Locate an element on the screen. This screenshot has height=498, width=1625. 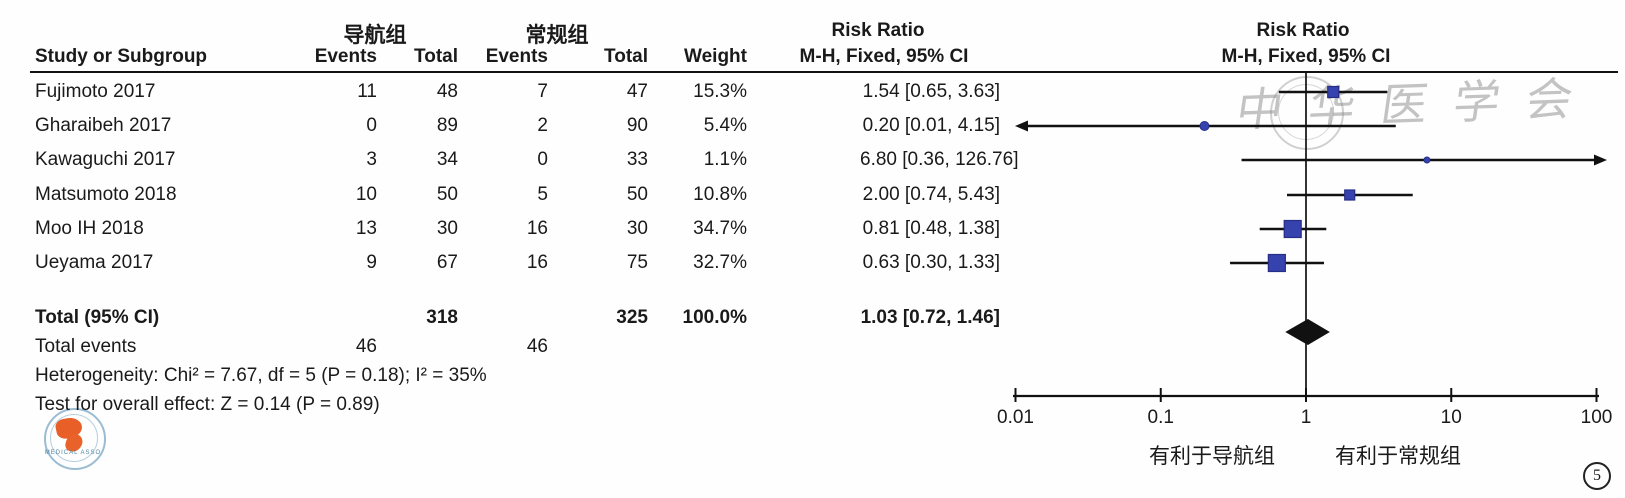
figure-number-badge: 5 is located at coordinates (1597, 476).